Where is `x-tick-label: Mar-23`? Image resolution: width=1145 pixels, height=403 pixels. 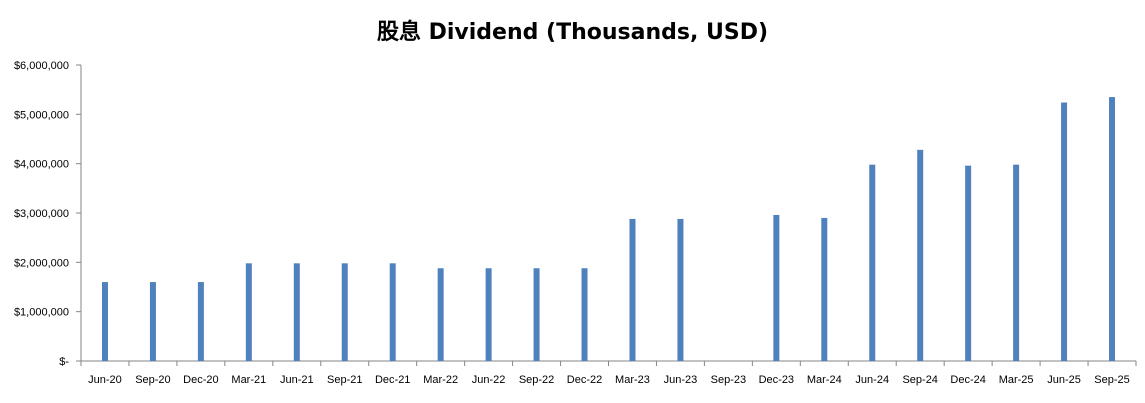
x-tick-label: Mar-23 is located at coordinates (632, 380).